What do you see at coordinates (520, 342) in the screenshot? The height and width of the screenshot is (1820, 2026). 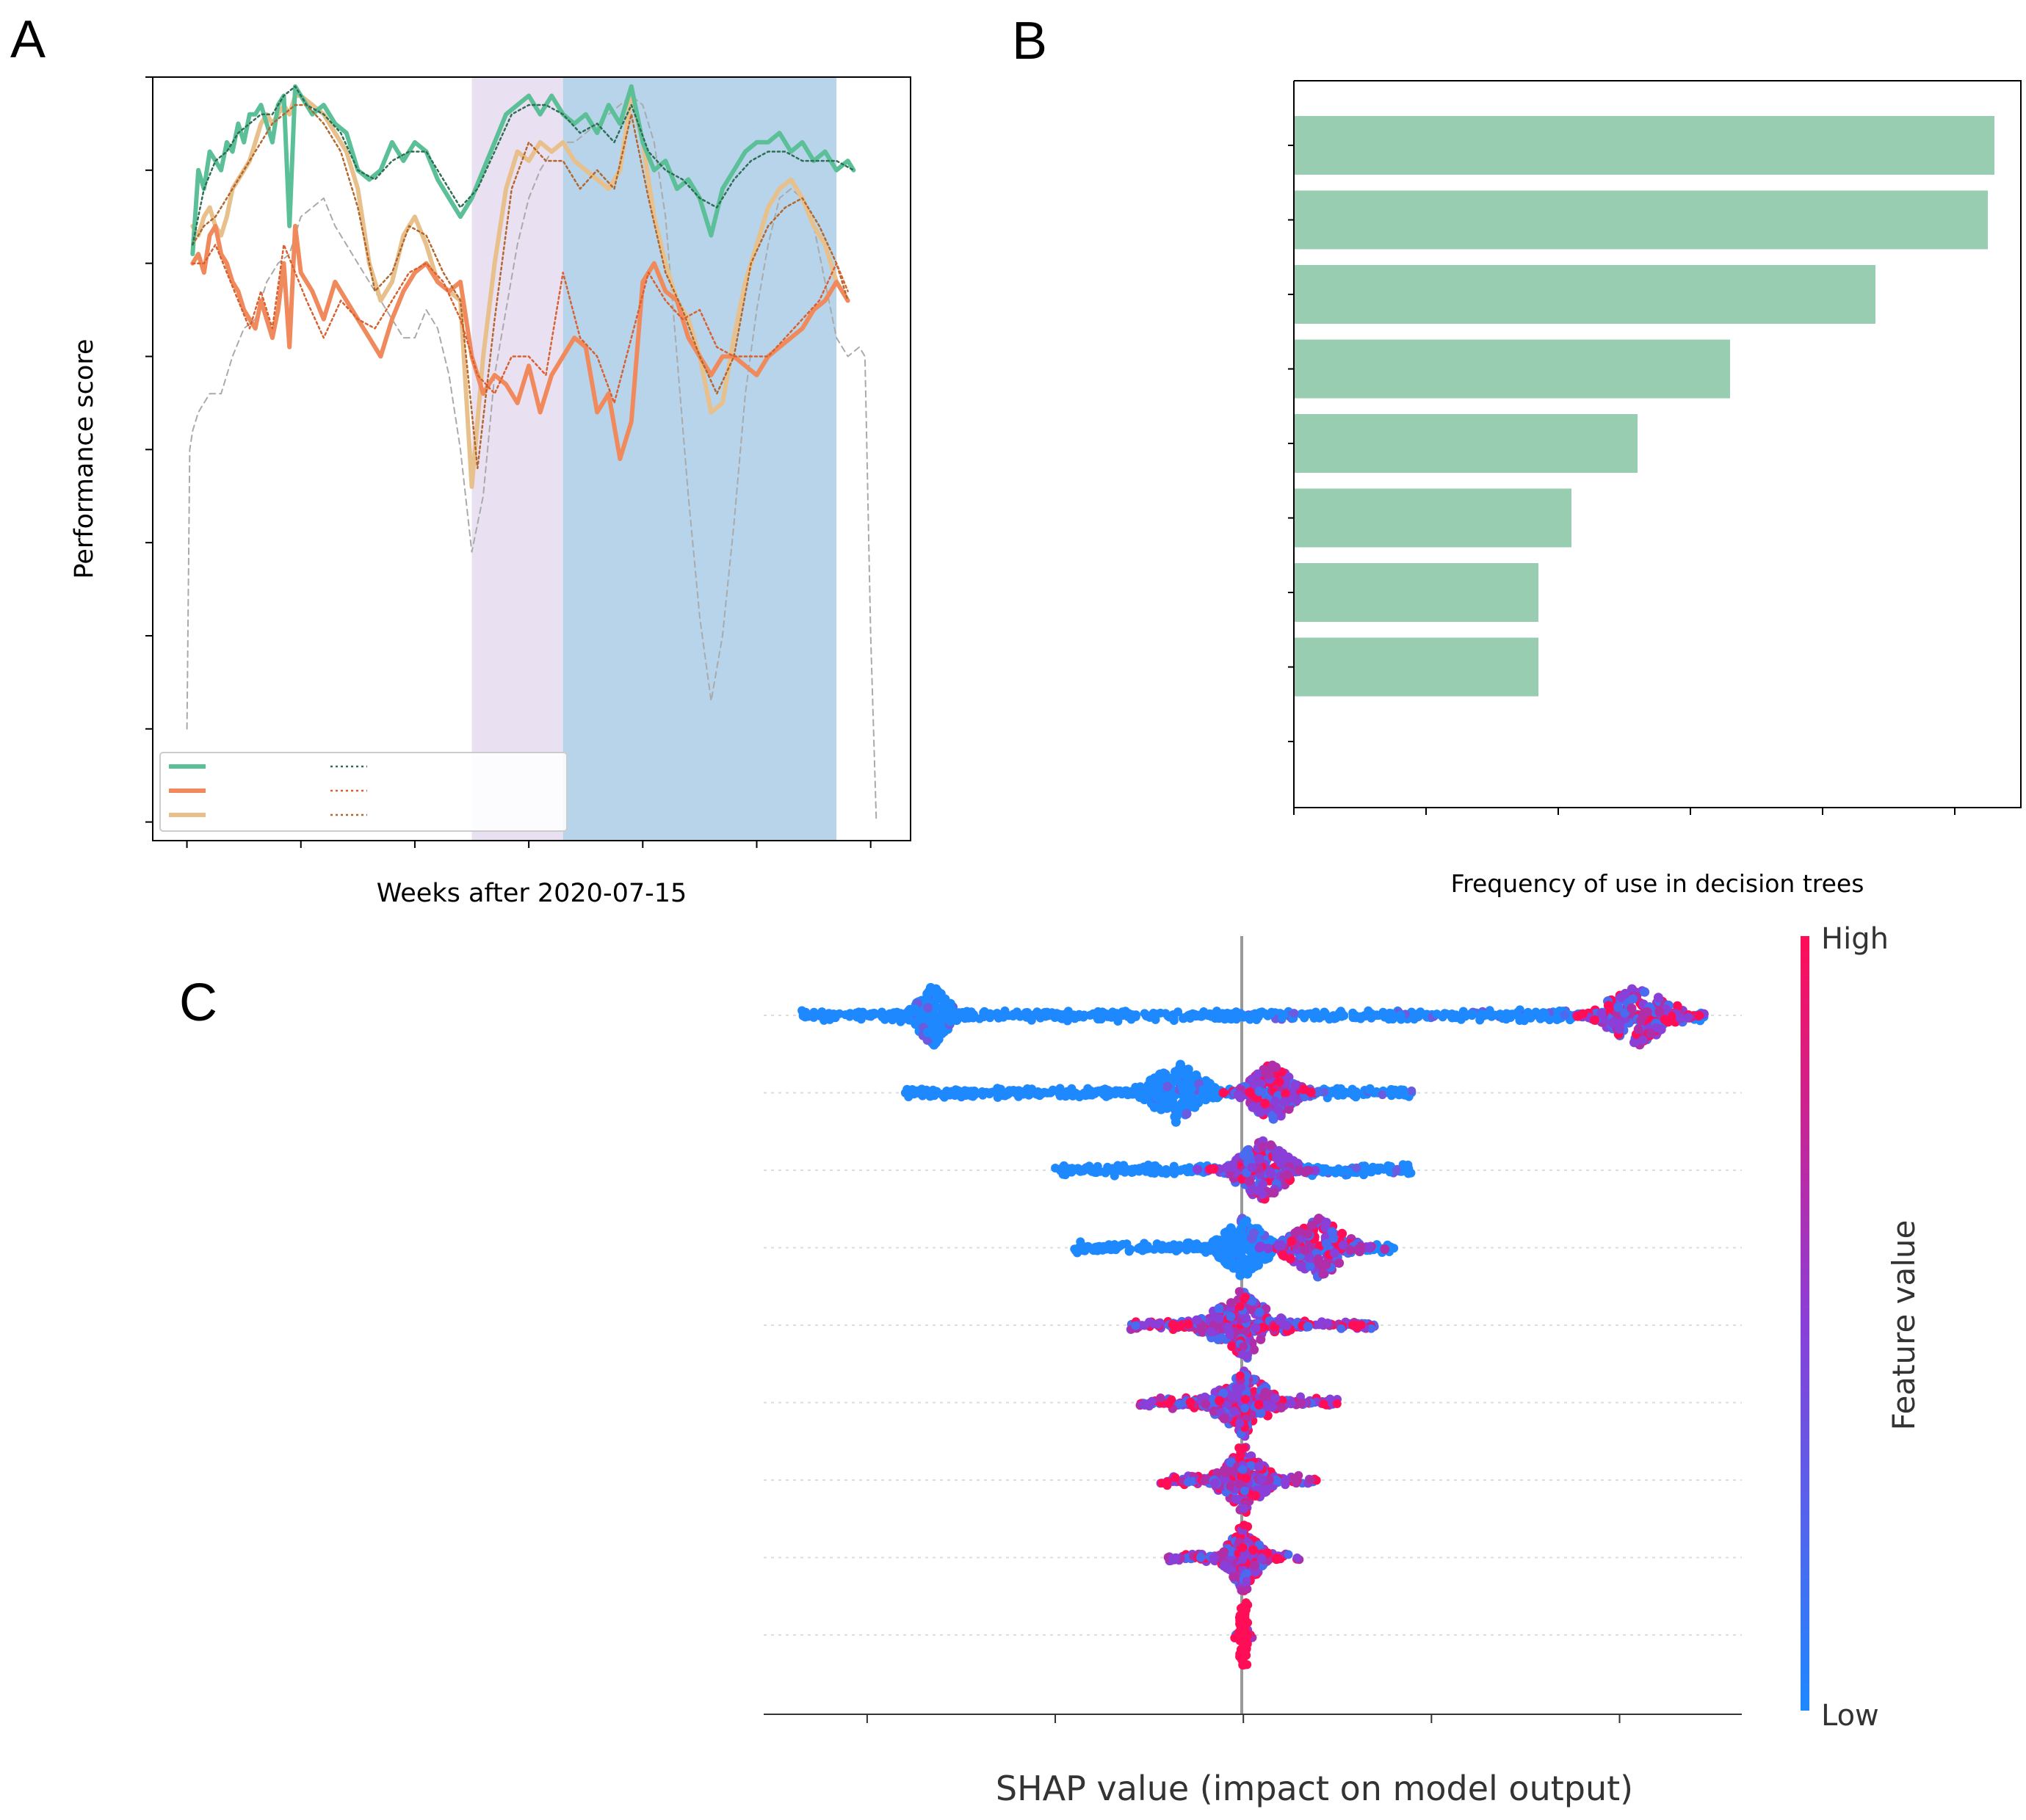 I see `series-line-norm-mcc` at bounding box center [520, 342].